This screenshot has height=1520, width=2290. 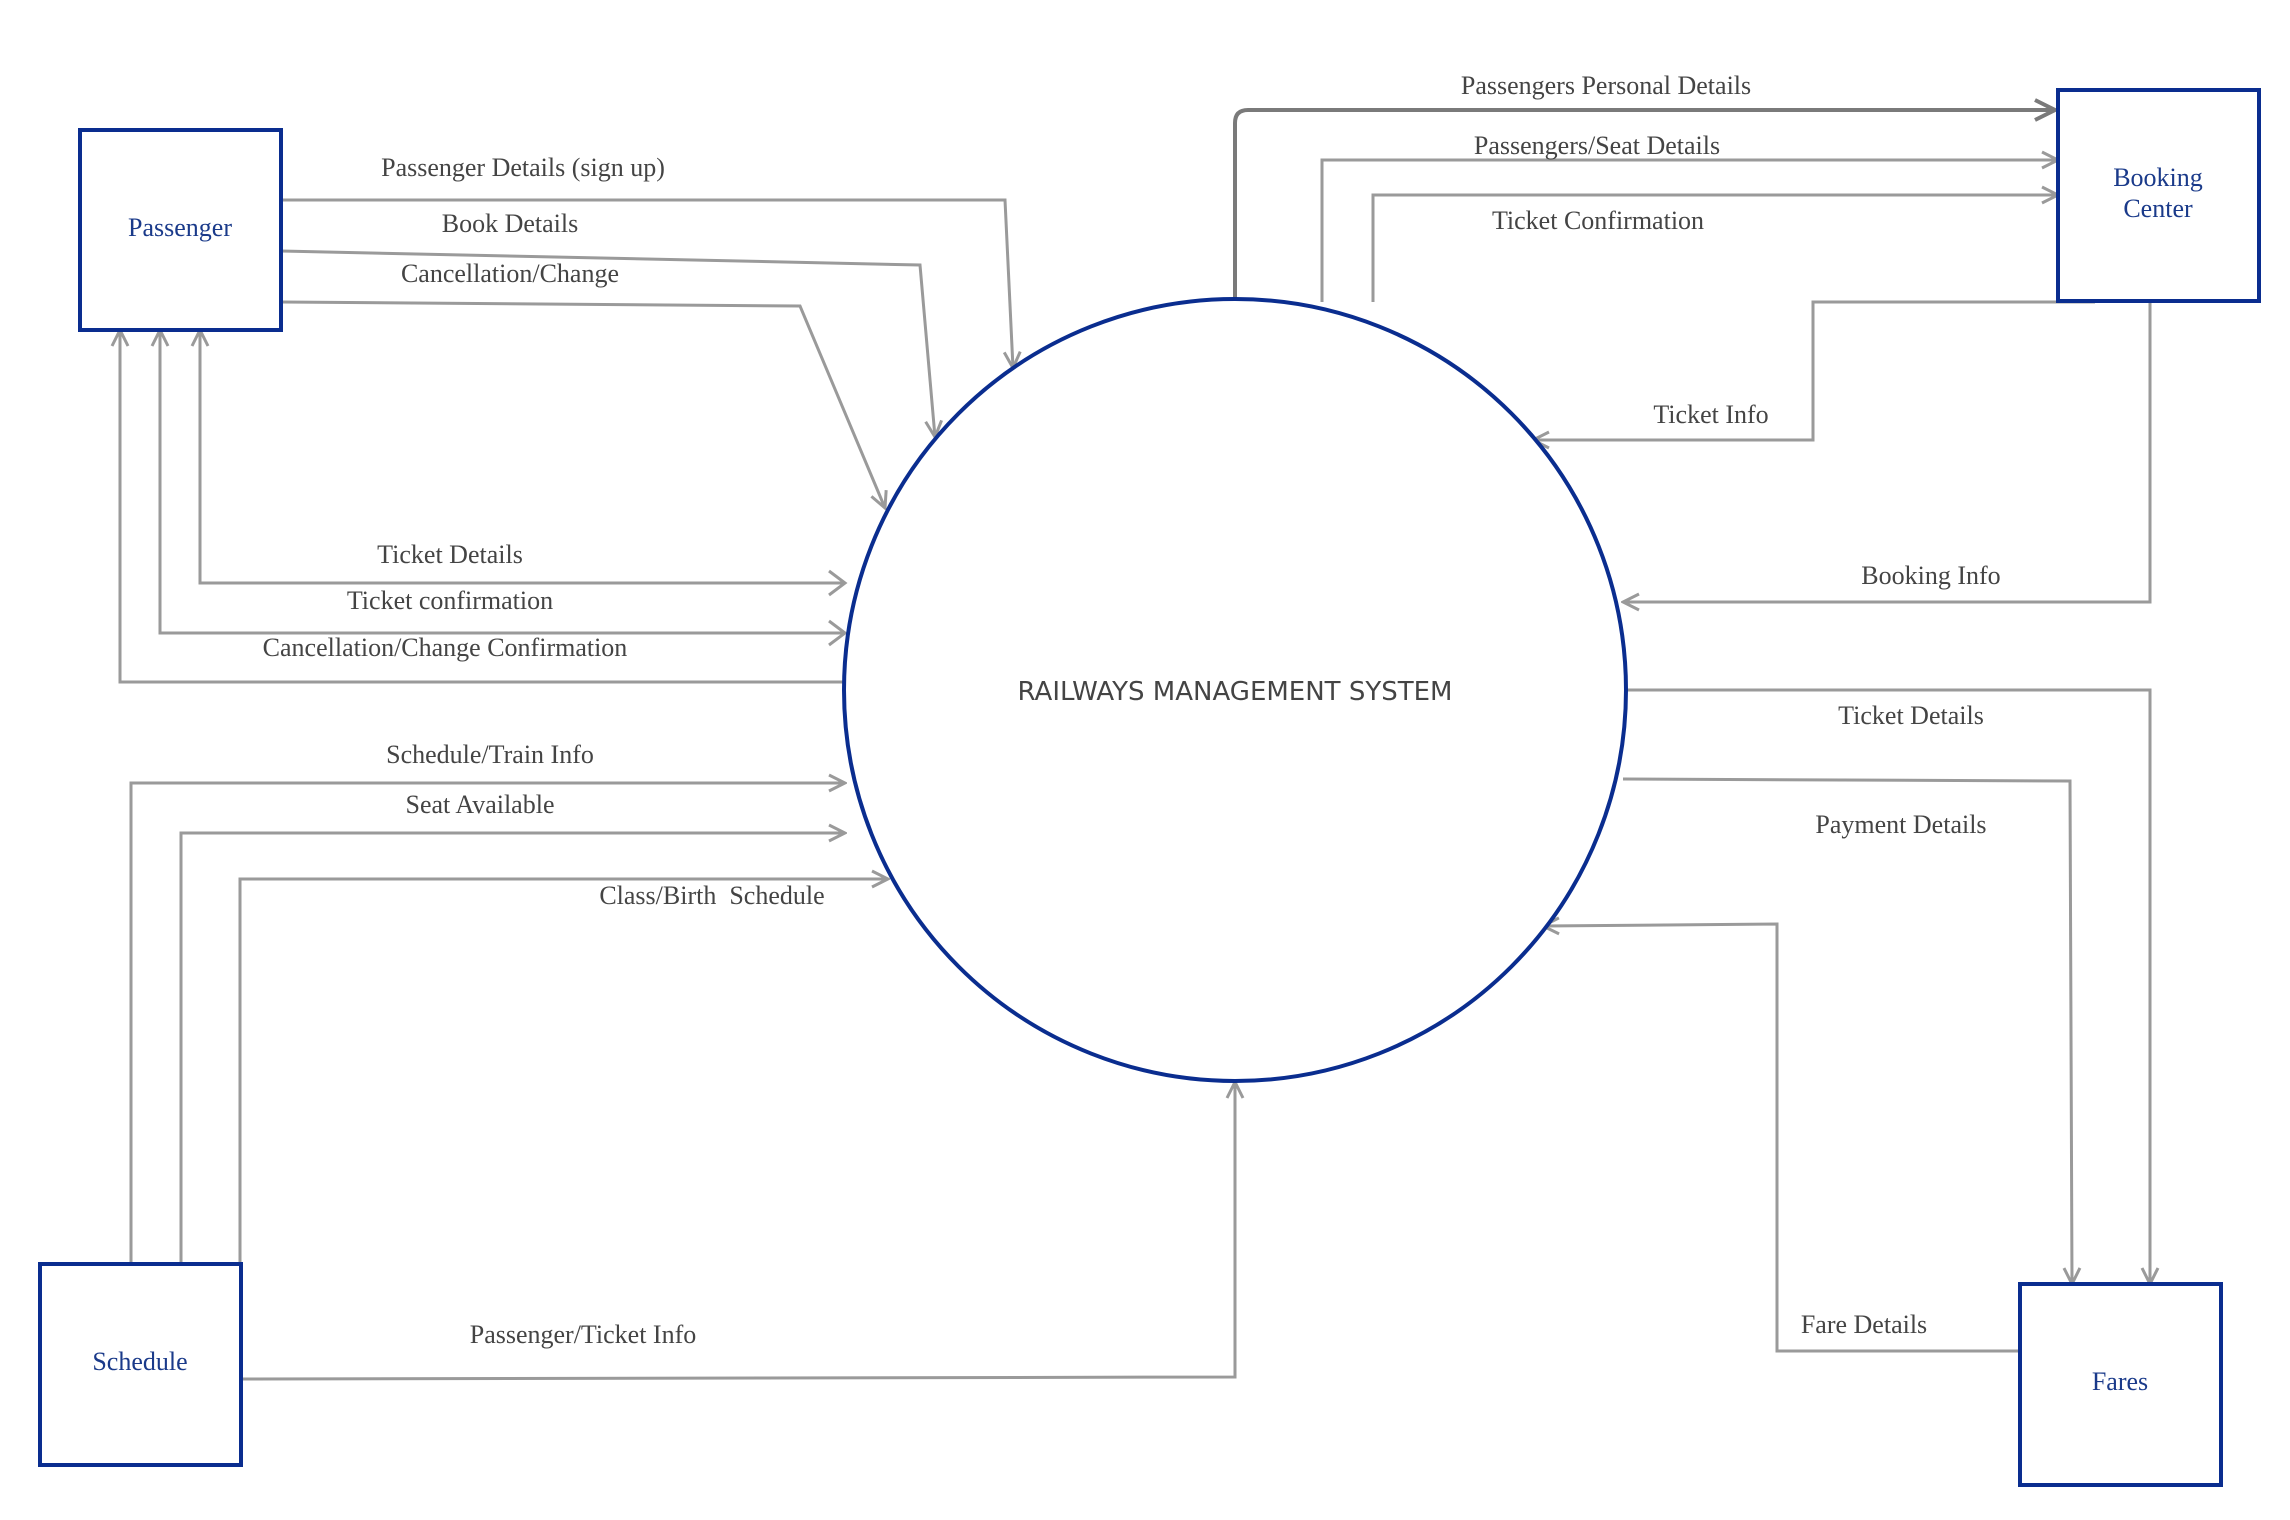 I want to click on entity-booking-center-label-line2: Center, so click(x=2158, y=208).